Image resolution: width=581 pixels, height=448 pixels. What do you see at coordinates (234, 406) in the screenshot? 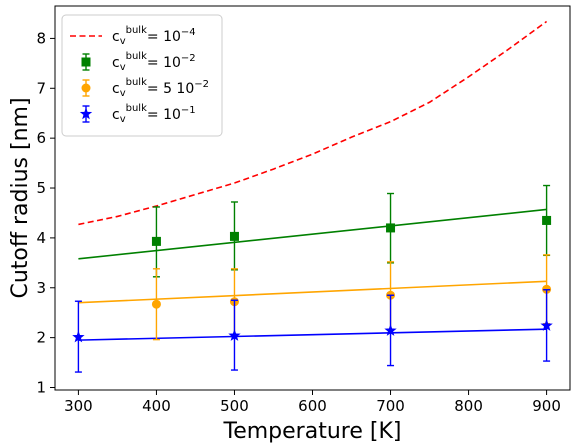
I see `x-tick-label: 500` at bounding box center [234, 406].